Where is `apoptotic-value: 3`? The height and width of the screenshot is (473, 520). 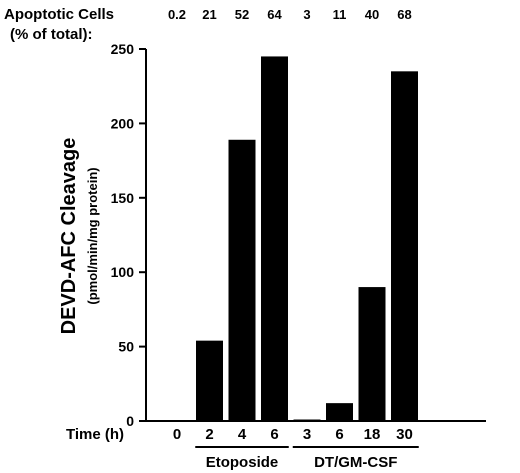
apoptotic-value: 3 is located at coordinates (306, 14).